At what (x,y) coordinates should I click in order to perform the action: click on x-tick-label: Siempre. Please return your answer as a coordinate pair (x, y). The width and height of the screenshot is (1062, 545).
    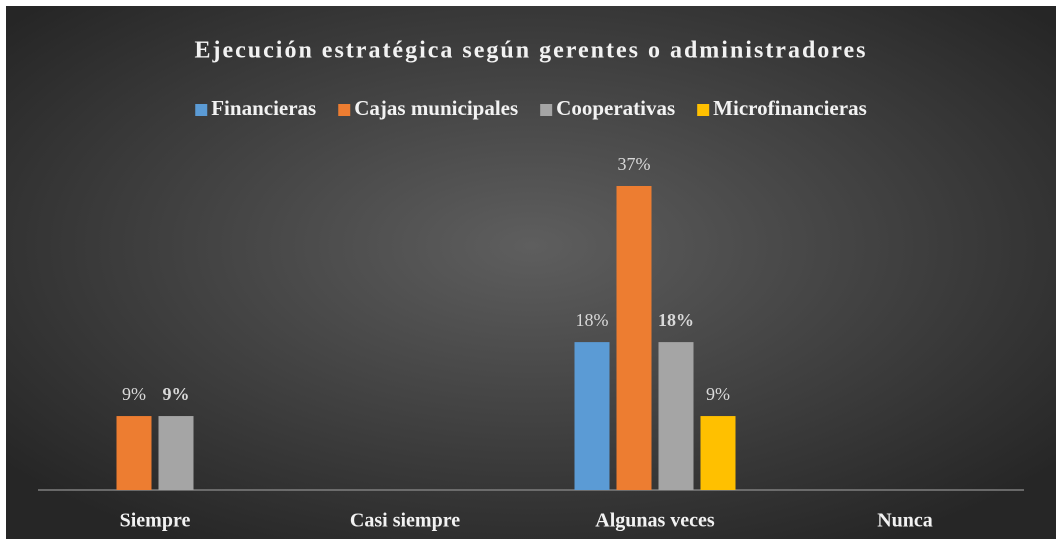
    Looking at the image, I should click on (155, 521).